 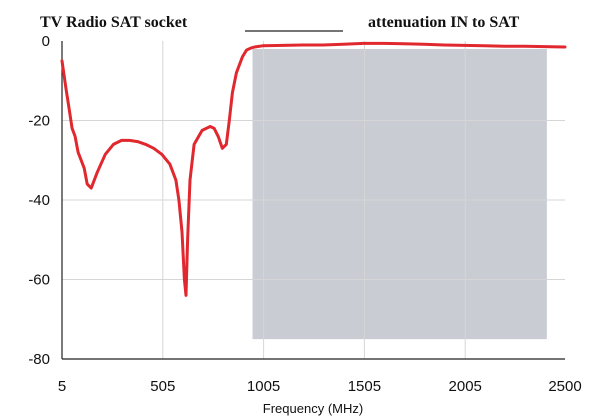 I want to click on x-tick-label: 2005, so click(x=465, y=386).